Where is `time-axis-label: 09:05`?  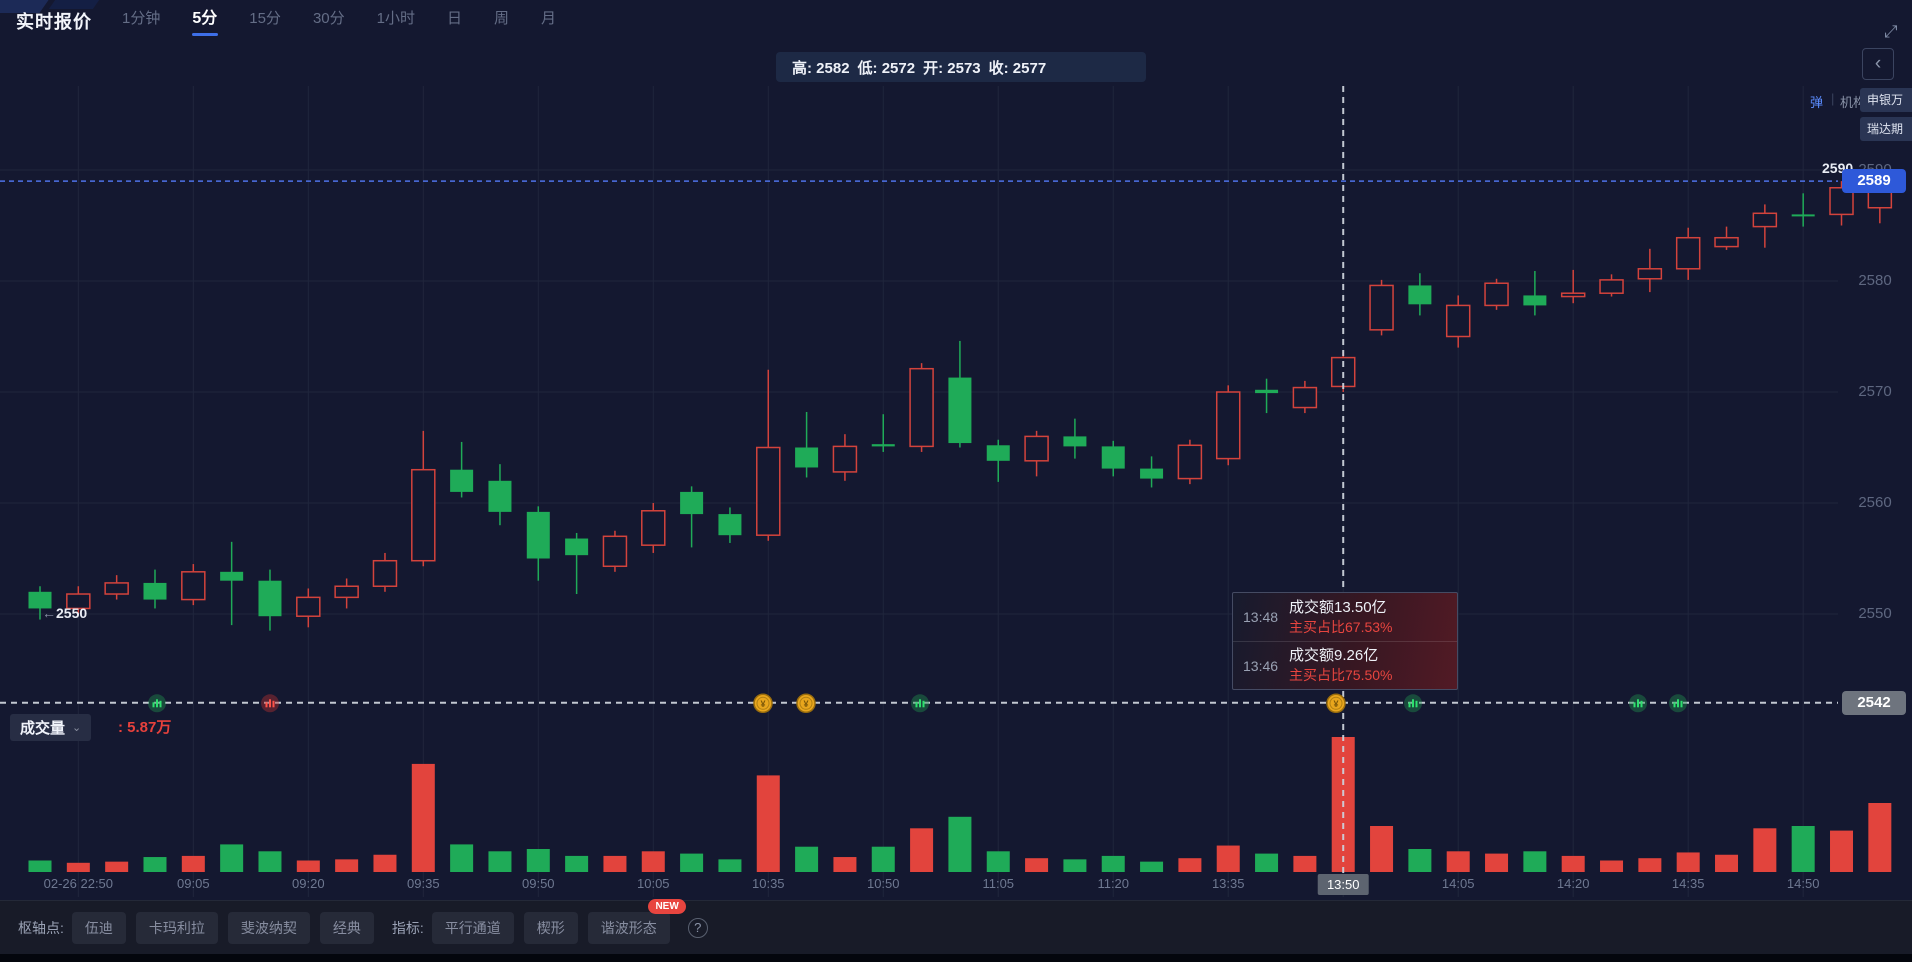
time-axis-label: 09:05 is located at coordinates (193, 883).